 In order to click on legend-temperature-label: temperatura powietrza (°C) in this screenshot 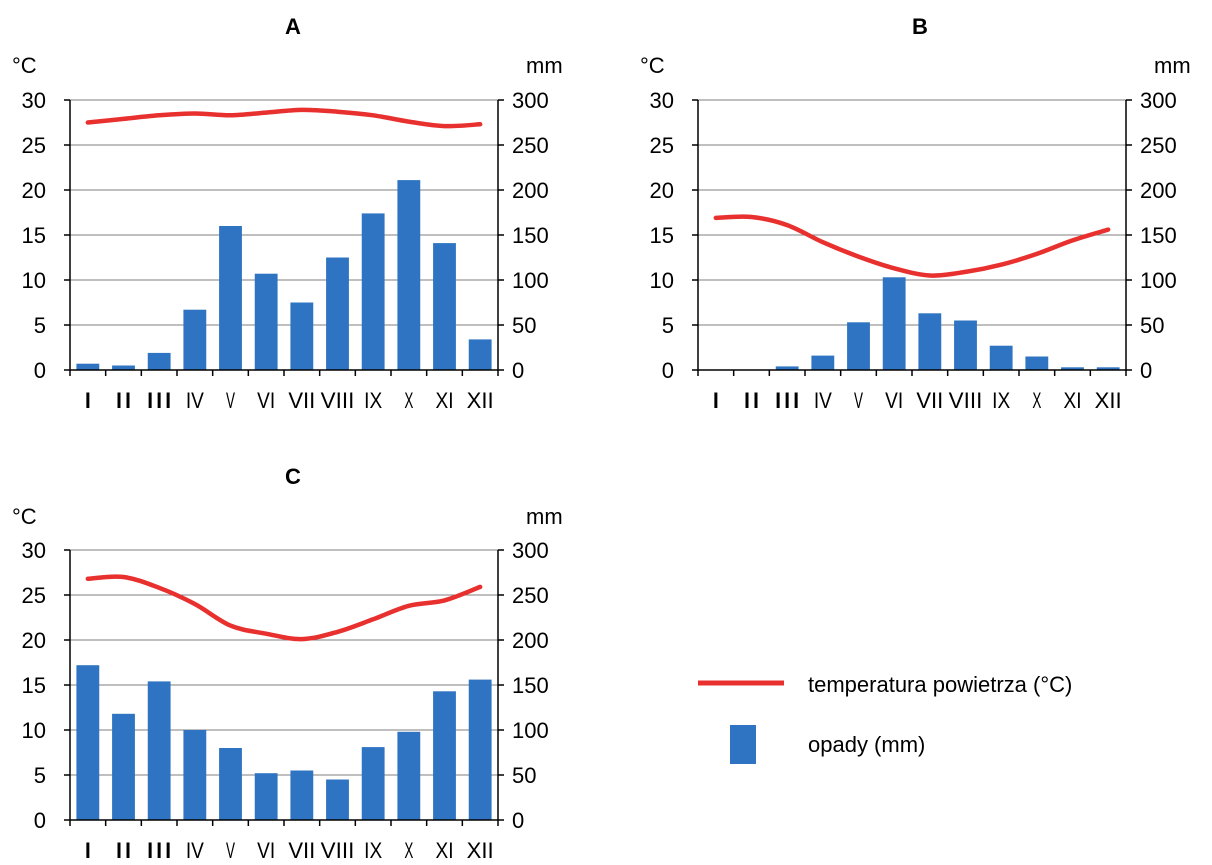, I will do `click(940, 684)`.